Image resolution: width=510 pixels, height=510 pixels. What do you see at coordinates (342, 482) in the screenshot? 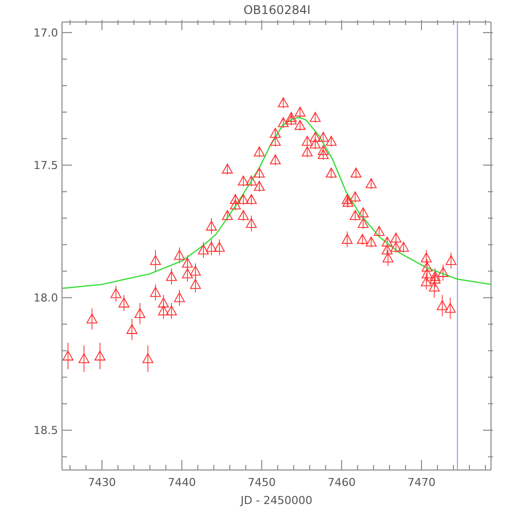
I see `x-tick-label: 7460` at bounding box center [342, 482].